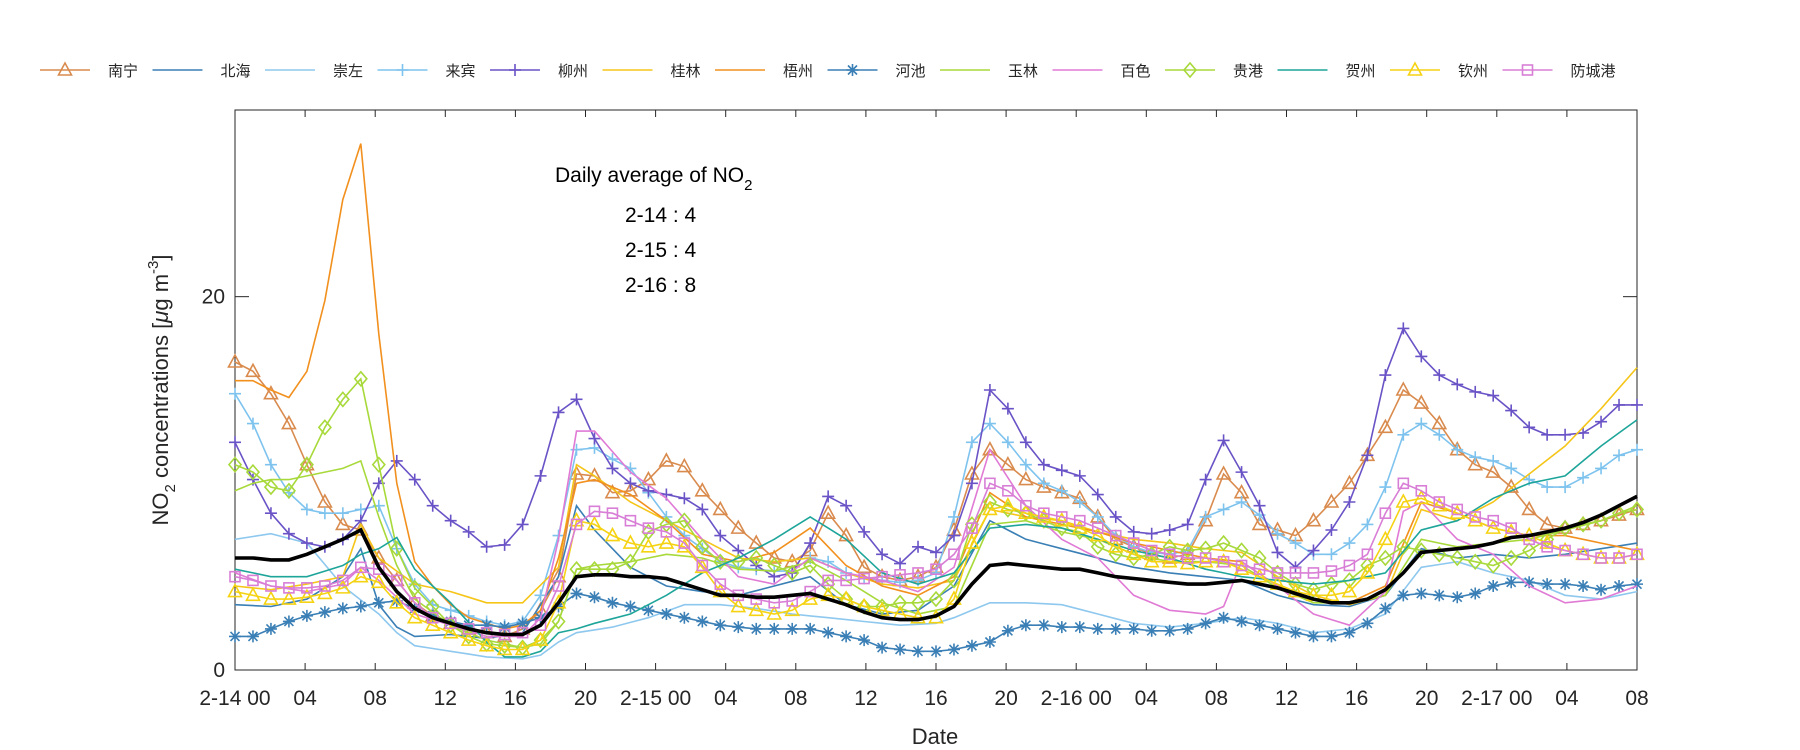 Image resolution: width=1800 pixels, height=750 pixels. Describe the element at coordinates (445, 698) in the screenshot. I see `x-tick-label: 12` at that location.